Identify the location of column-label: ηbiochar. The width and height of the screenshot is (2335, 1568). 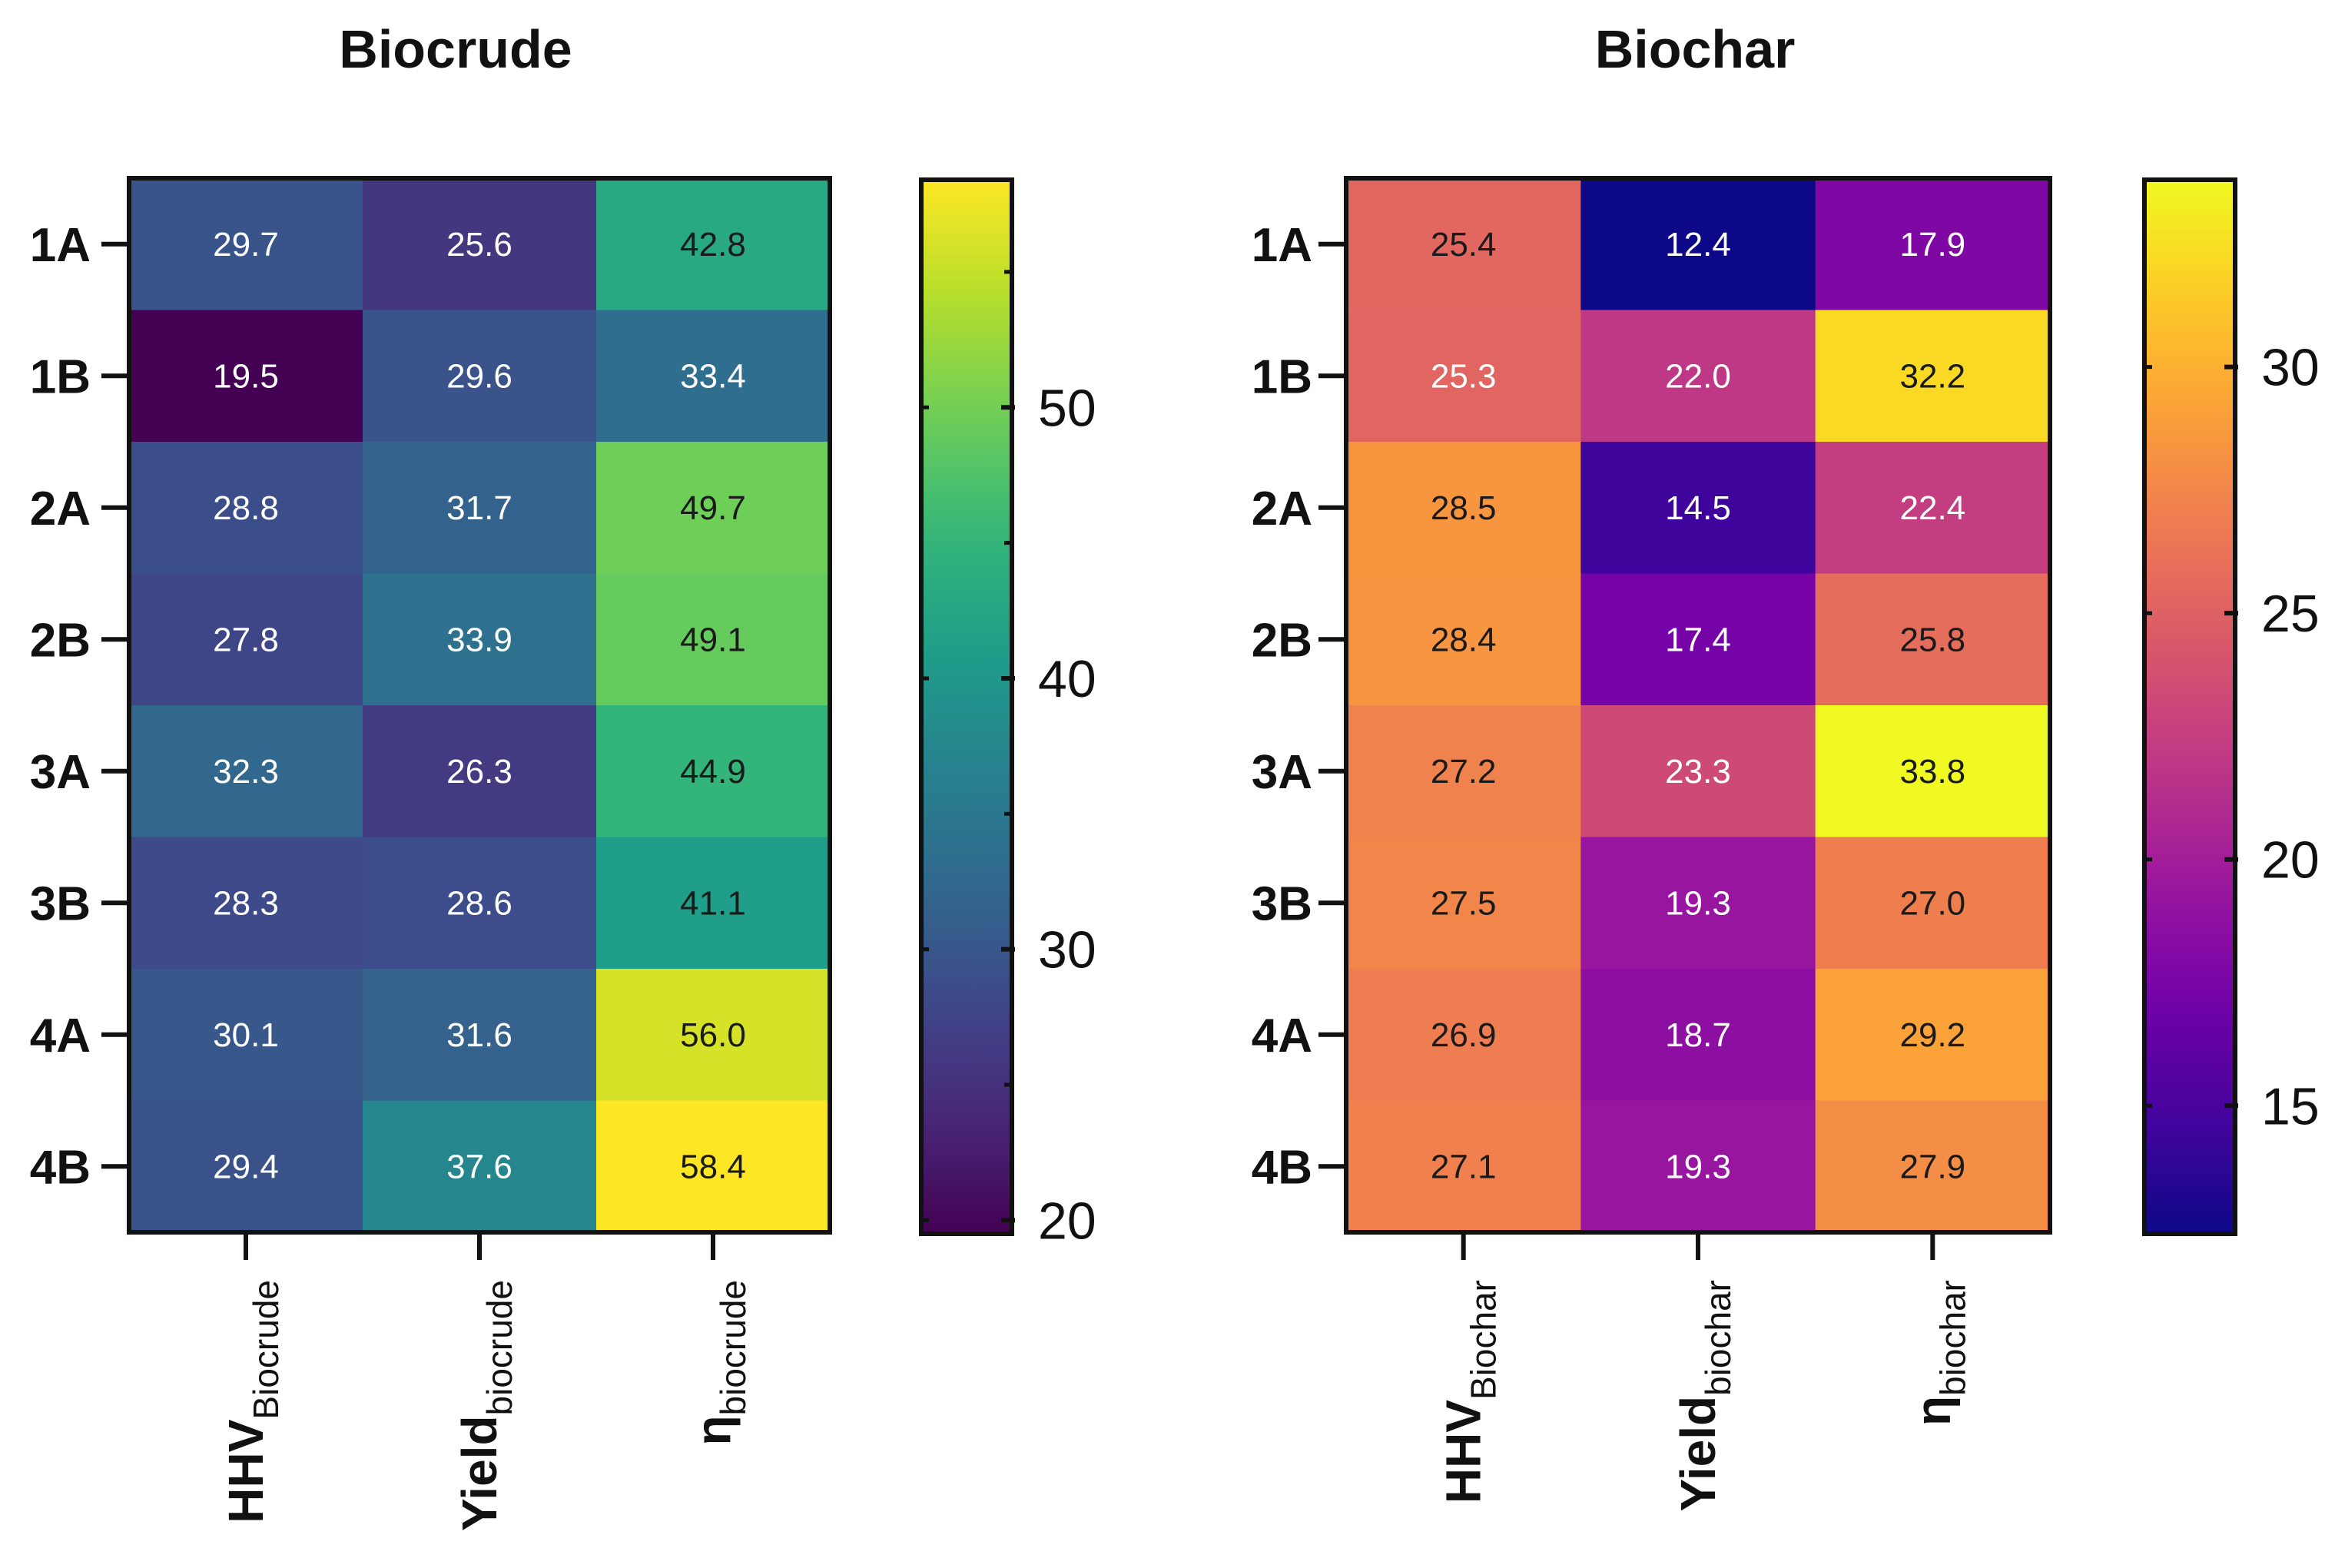
(1938, 1353).